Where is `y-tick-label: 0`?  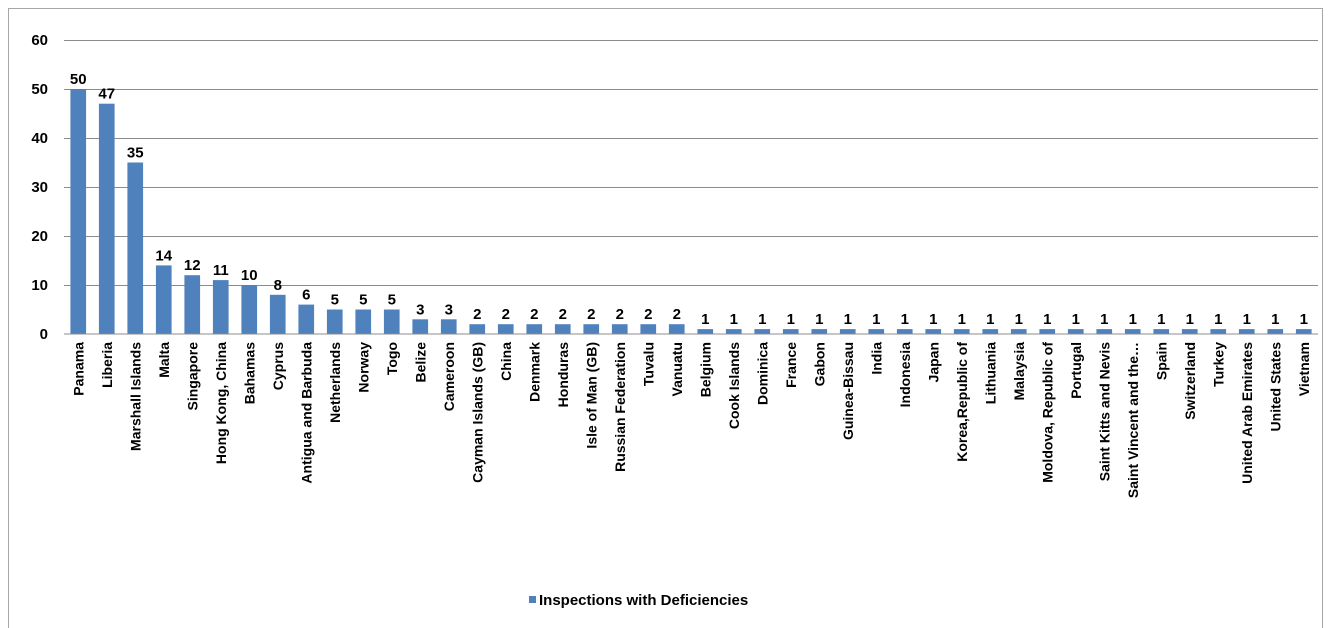
y-tick-label: 0 is located at coordinates (44, 334).